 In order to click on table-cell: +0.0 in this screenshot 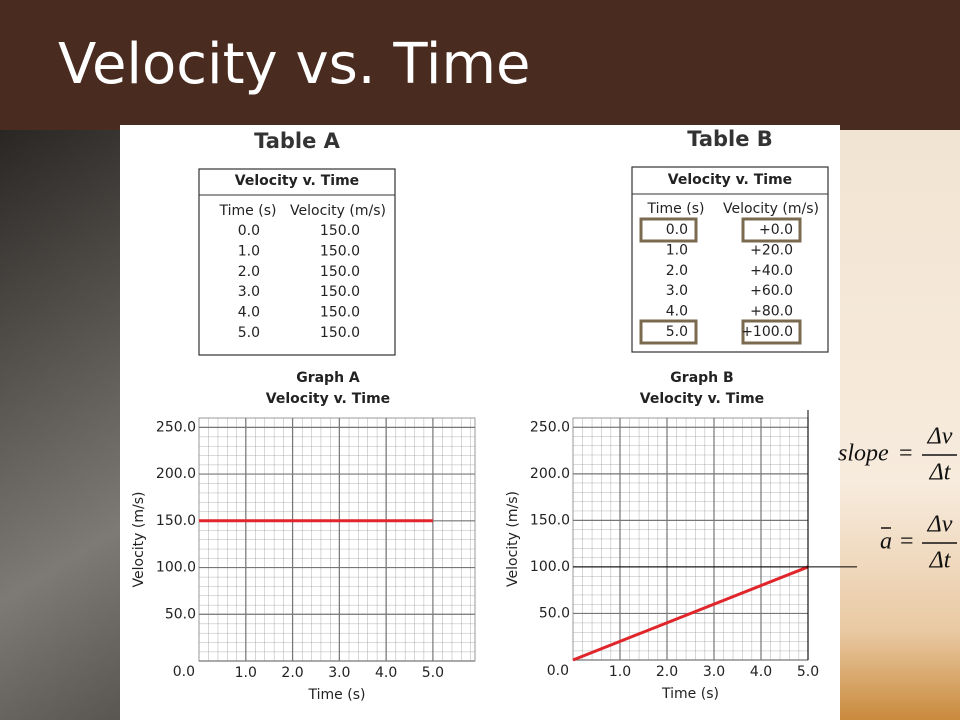, I will do `click(776, 230)`.